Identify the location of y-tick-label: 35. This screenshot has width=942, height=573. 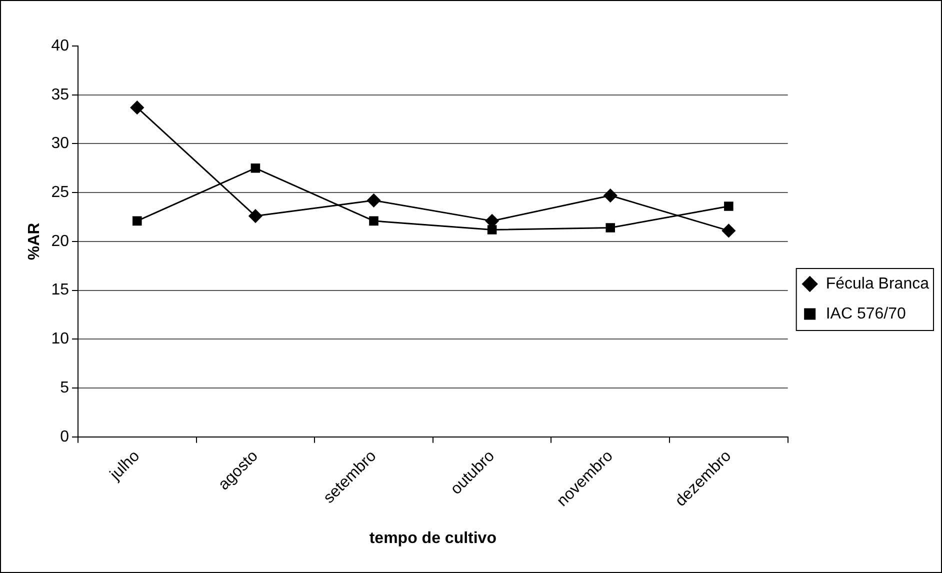
(60, 95).